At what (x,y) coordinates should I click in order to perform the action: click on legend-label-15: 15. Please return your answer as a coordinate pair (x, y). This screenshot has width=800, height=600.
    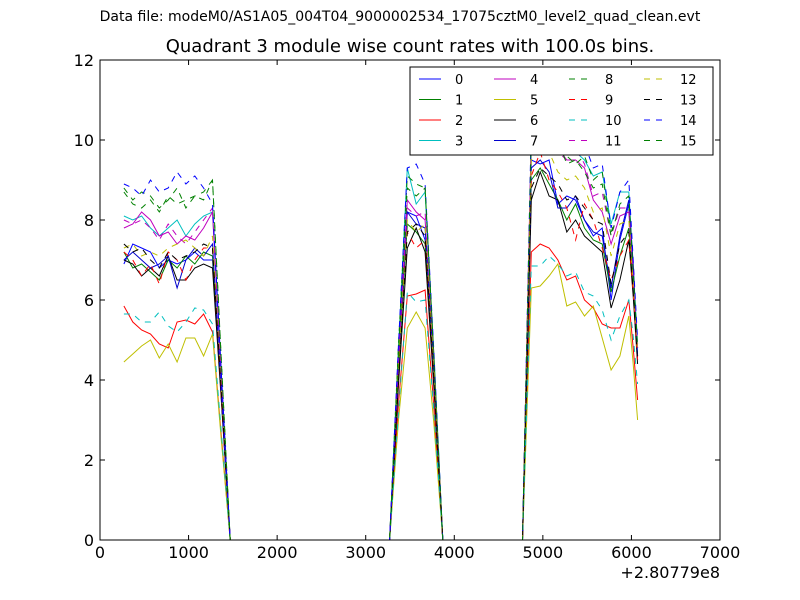
    Looking at the image, I should click on (688, 142).